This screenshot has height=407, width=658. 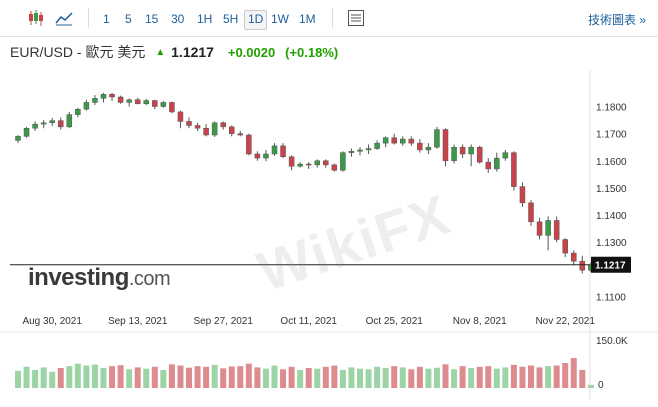 I want to click on x-tick-label: Oct 11, 2021, so click(x=308, y=321).